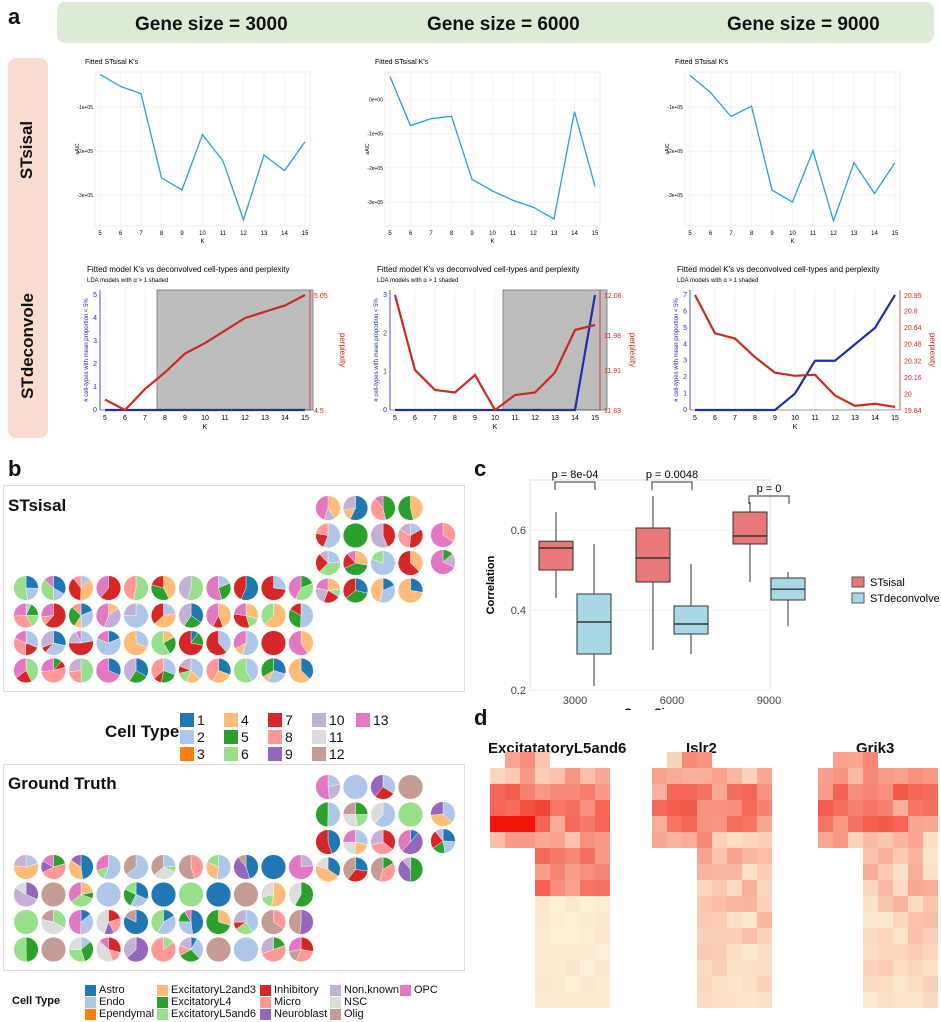 The height and width of the screenshot is (1022, 941). What do you see at coordinates (213, 1014) in the screenshot?
I see `legend-label: ExcitatoryL5and6` at bounding box center [213, 1014].